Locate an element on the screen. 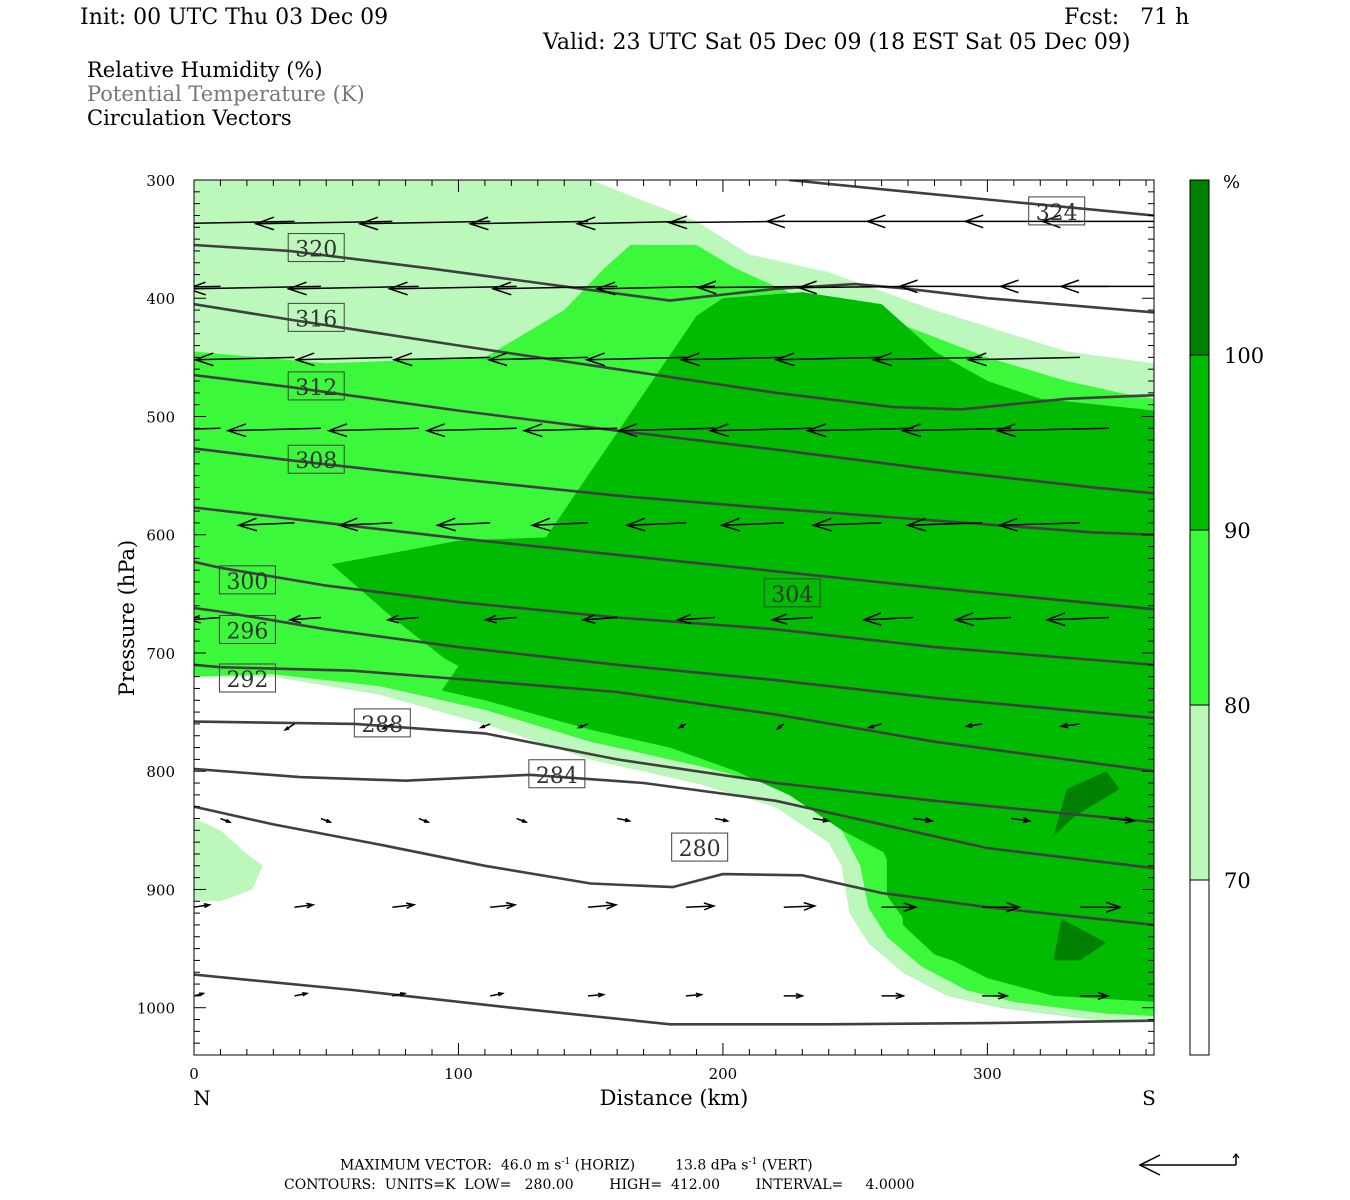 The height and width of the screenshot is (1200, 1350). theta-label-text-320: 320 is located at coordinates (316, 250).